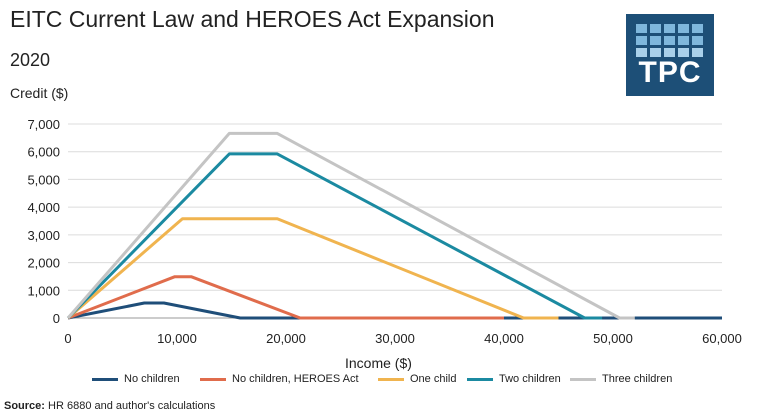 This screenshot has width=759, height=417. What do you see at coordinates (295, 379) in the screenshot?
I see `legend-label: No children, HEROES Act` at bounding box center [295, 379].